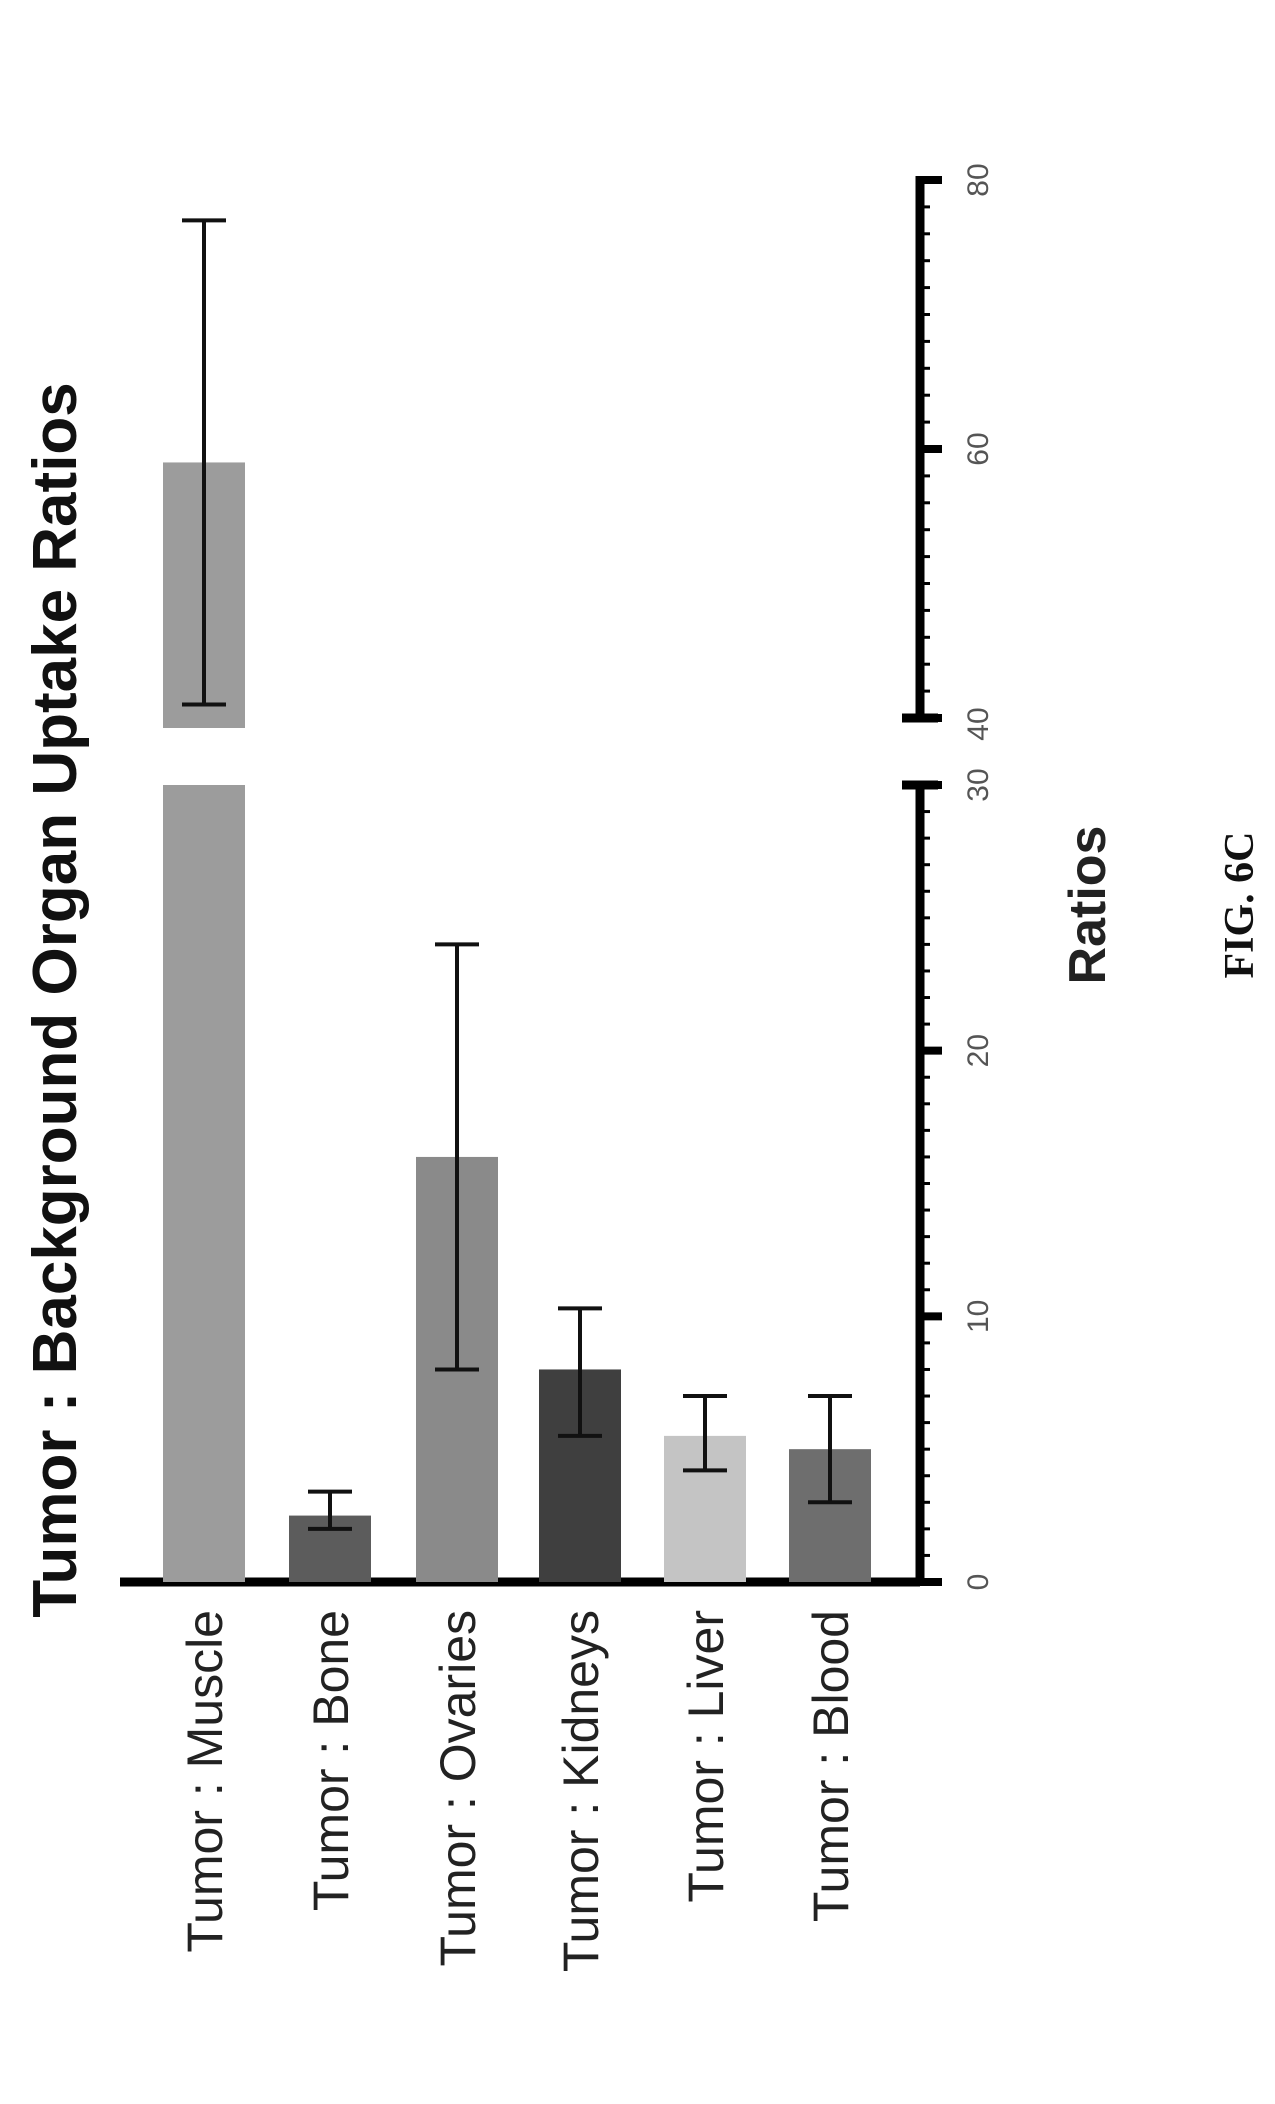 The height and width of the screenshot is (2104, 1275). What do you see at coordinates (978, 448) in the screenshot?
I see `tick-label: 60` at bounding box center [978, 448].